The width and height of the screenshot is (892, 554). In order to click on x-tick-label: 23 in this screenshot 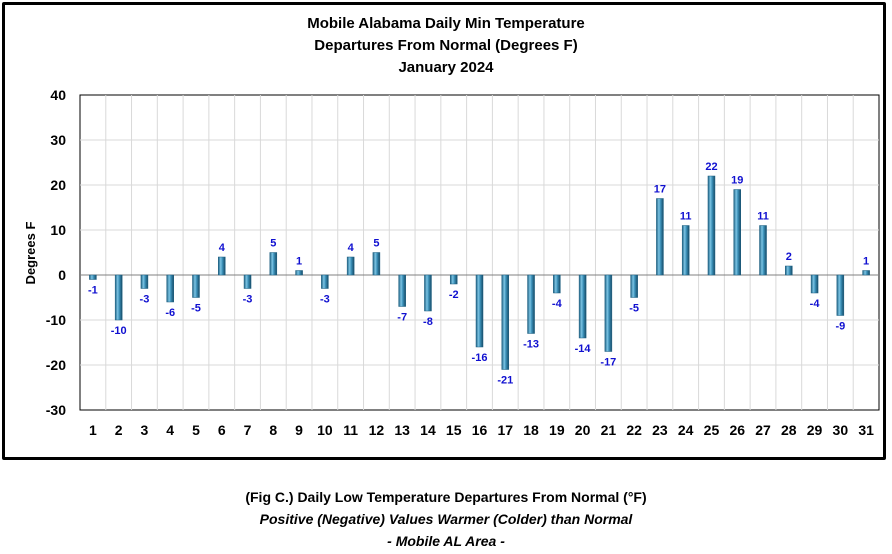, I will do `click(660, 430)`.